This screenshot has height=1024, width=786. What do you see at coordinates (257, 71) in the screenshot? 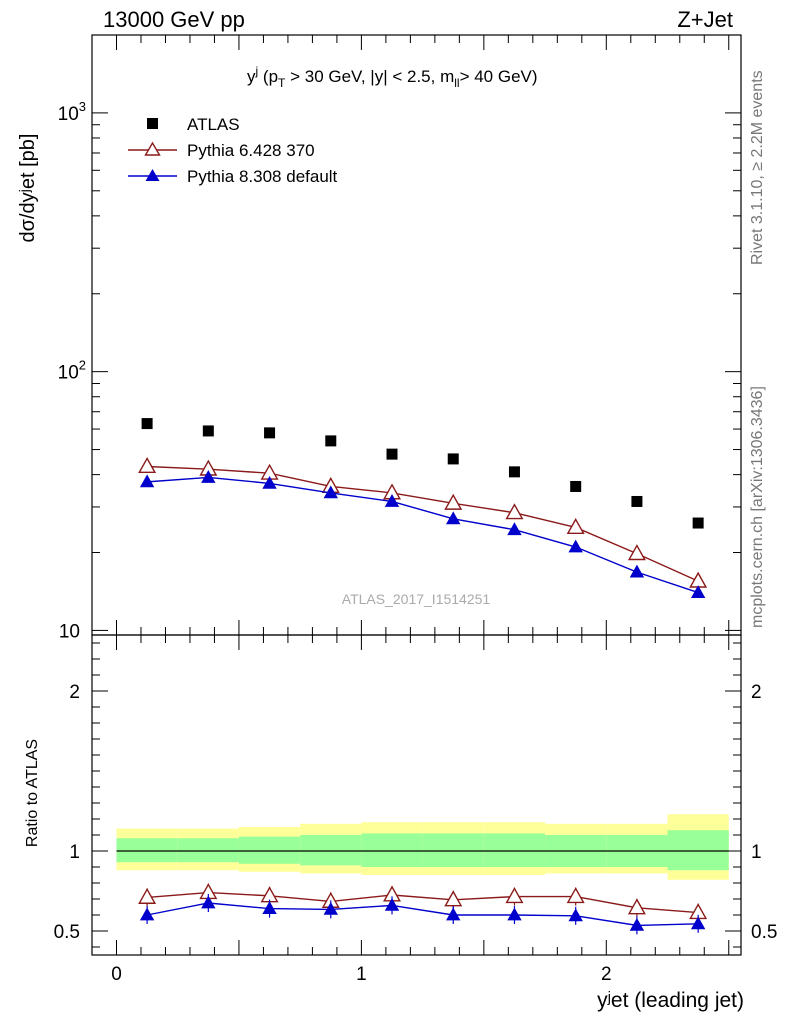
I see `title-sup: j` at bounding box center [257, 71].